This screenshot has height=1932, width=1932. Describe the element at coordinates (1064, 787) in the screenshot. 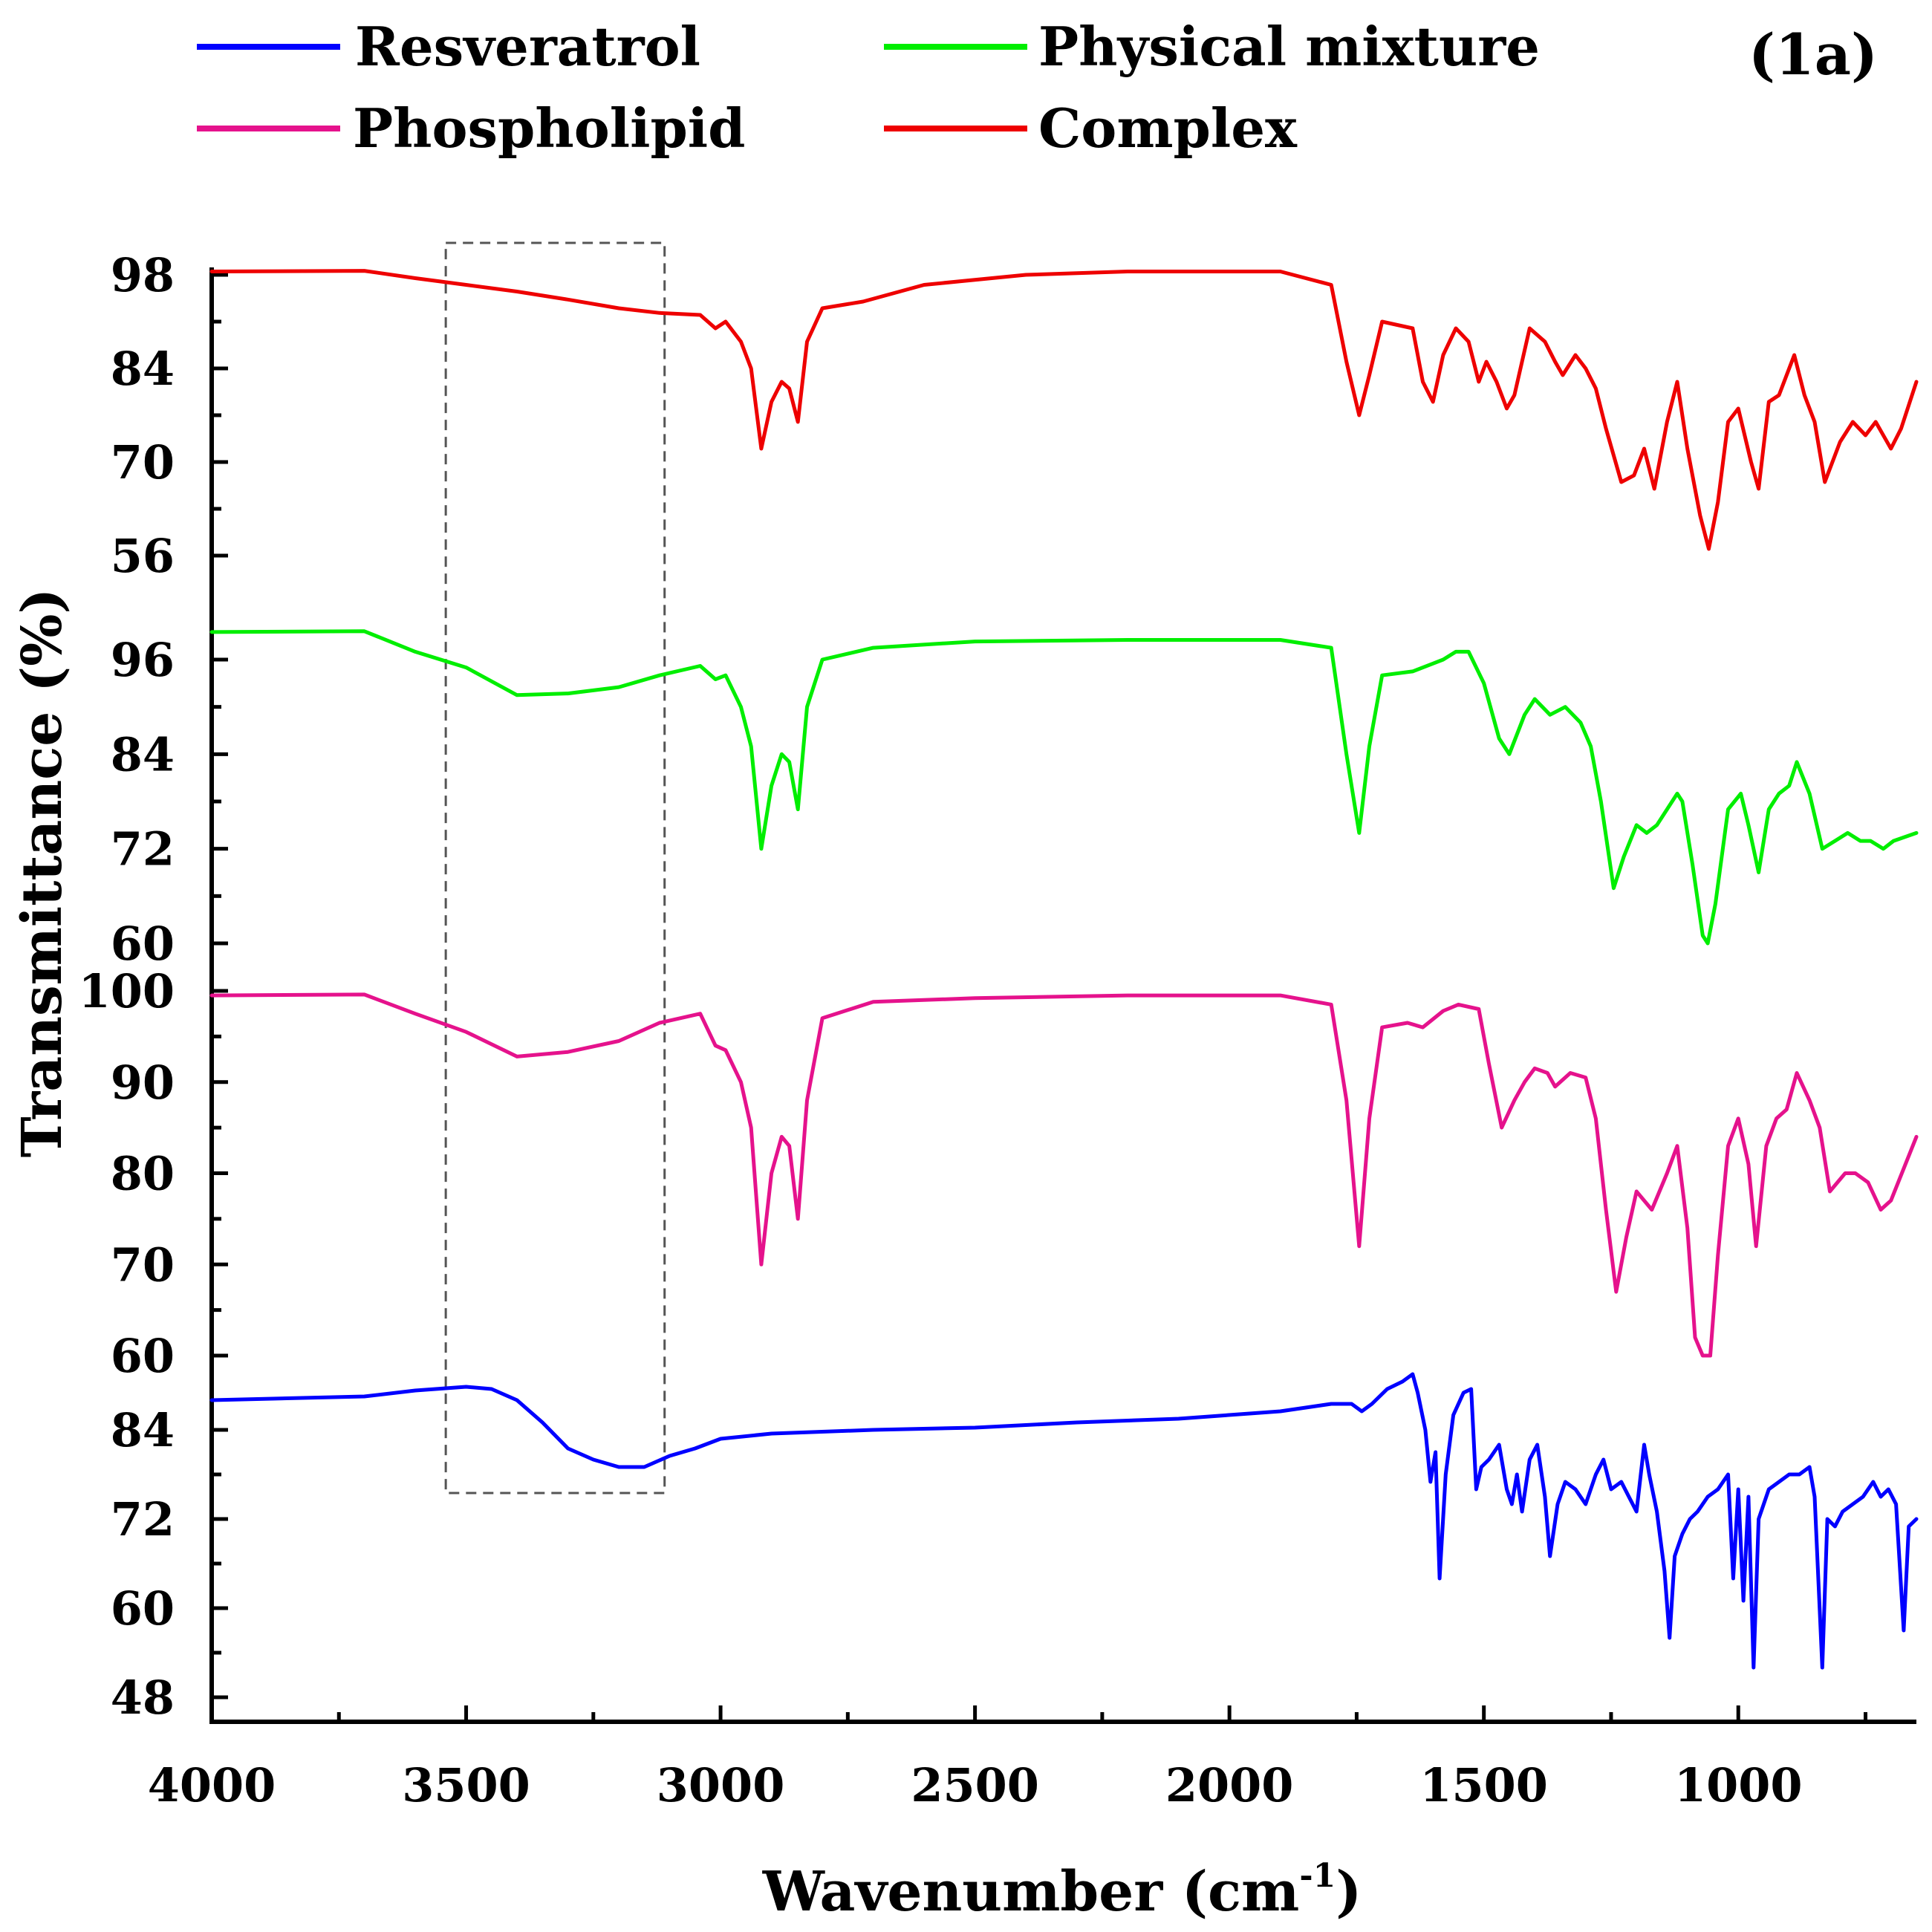

I see `series-line-physical-mixture` at that location.